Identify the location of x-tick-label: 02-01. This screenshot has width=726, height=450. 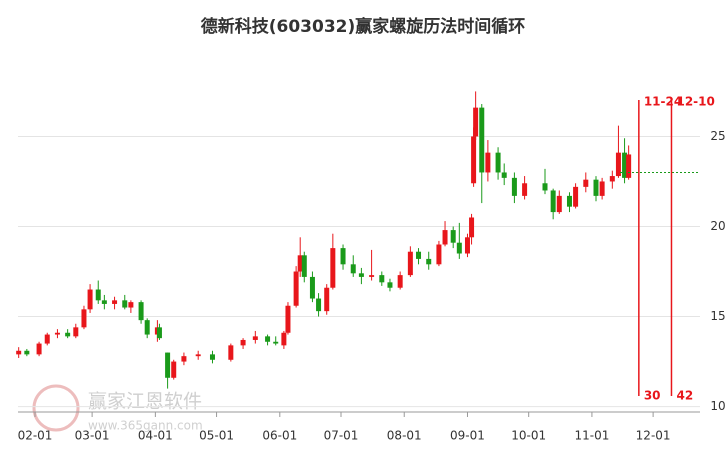
(35, 436).